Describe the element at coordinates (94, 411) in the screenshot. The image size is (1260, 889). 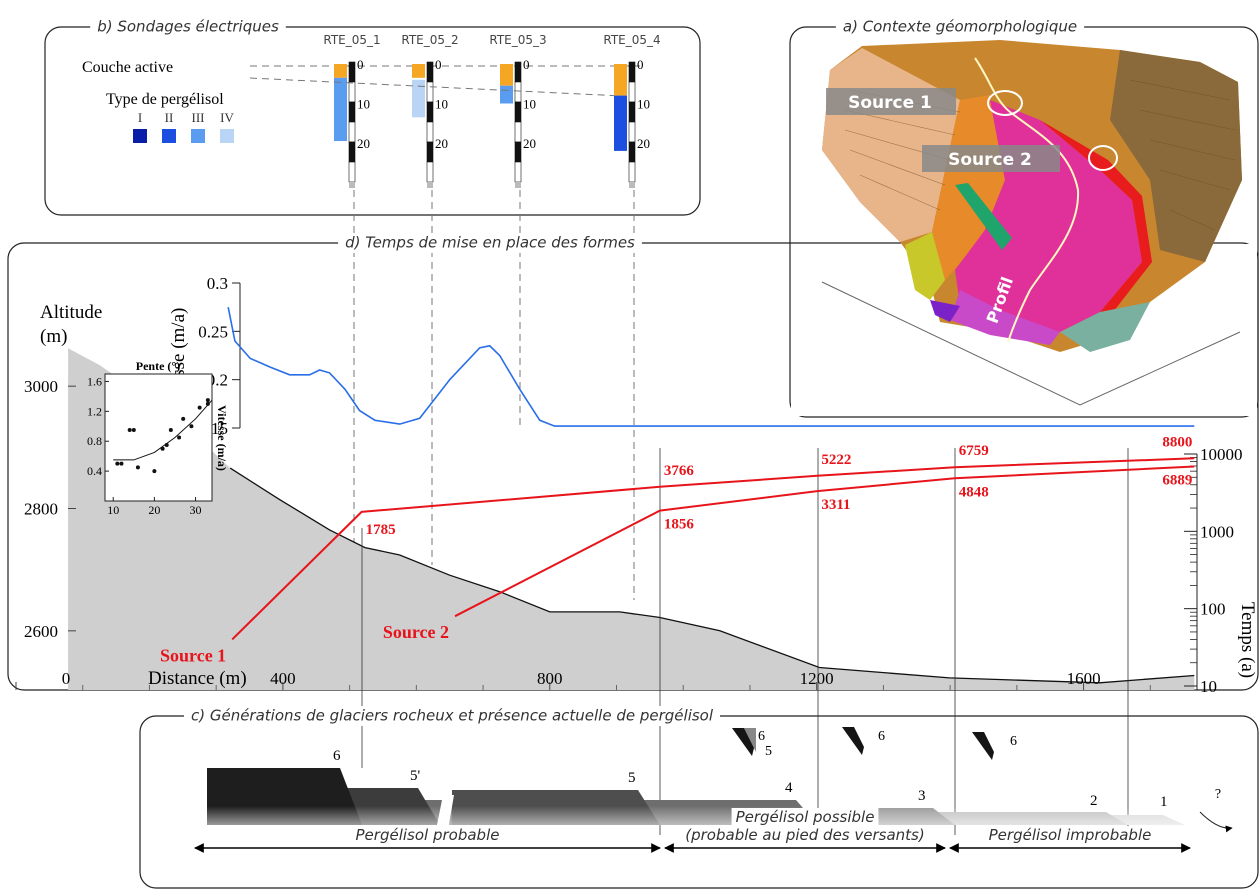
I see `inset-y-tick-label: 1.2` at that location.